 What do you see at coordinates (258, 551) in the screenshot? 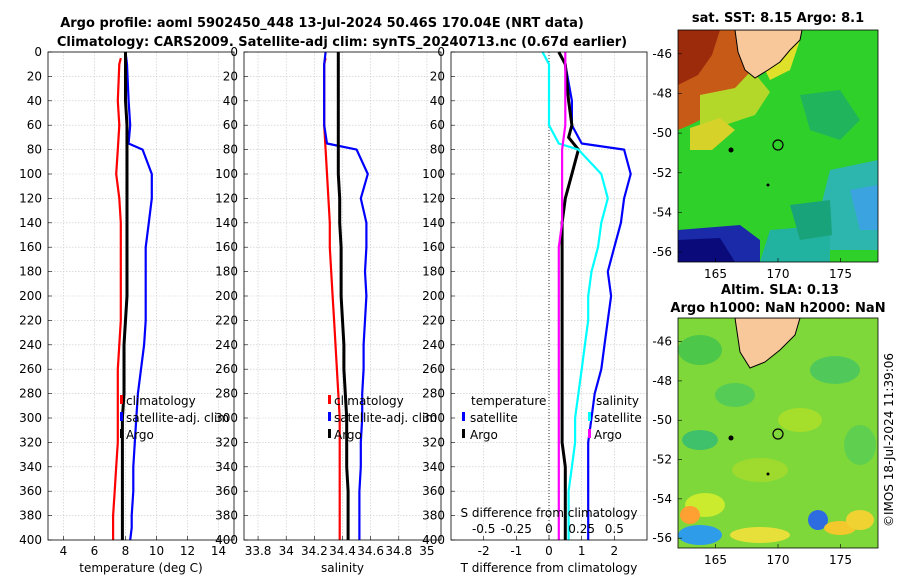
I see `x-tick-label: 33.8` at bounding box center [258, 551].